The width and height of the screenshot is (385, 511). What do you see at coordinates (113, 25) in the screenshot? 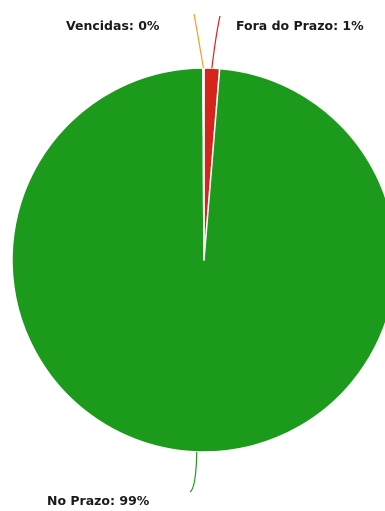
I see `slice-label-vencidas: Vencidas: 0%` at bounding box center [113, 25].